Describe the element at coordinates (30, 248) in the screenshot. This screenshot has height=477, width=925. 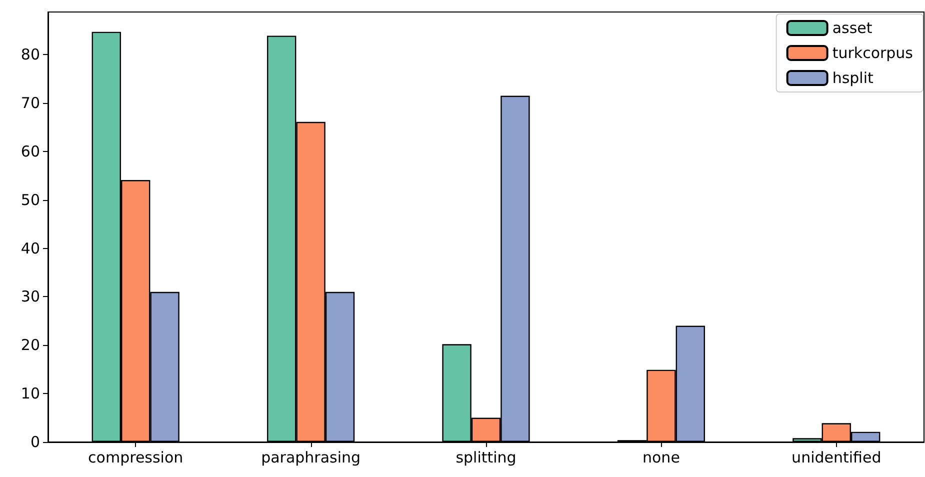
I see `y-tick-label: 40` at that location.